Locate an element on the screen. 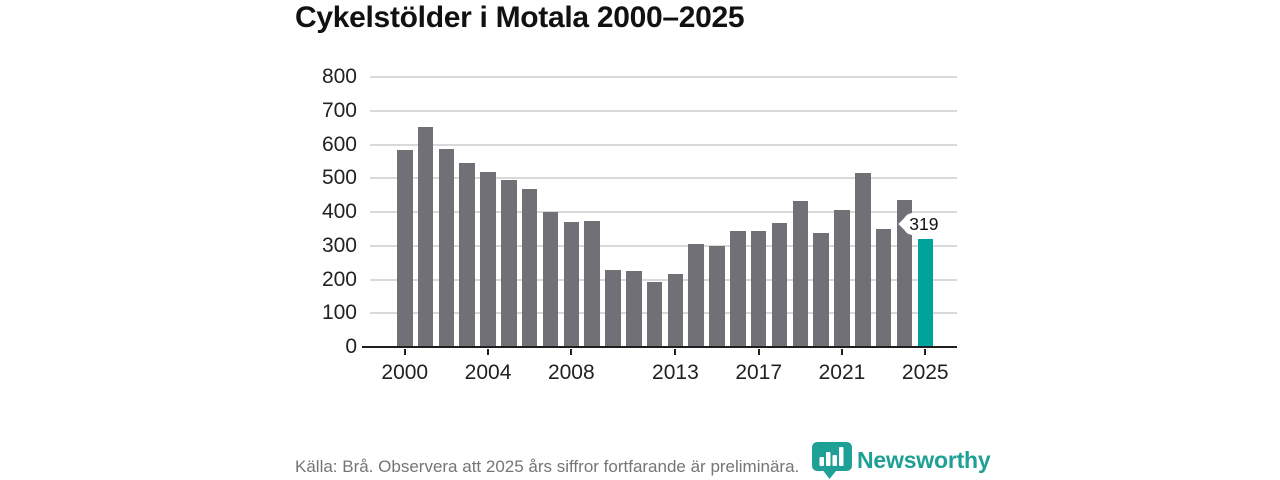 The image size is (1280, 480). bar-2008 is located at coordinates (571, 284).